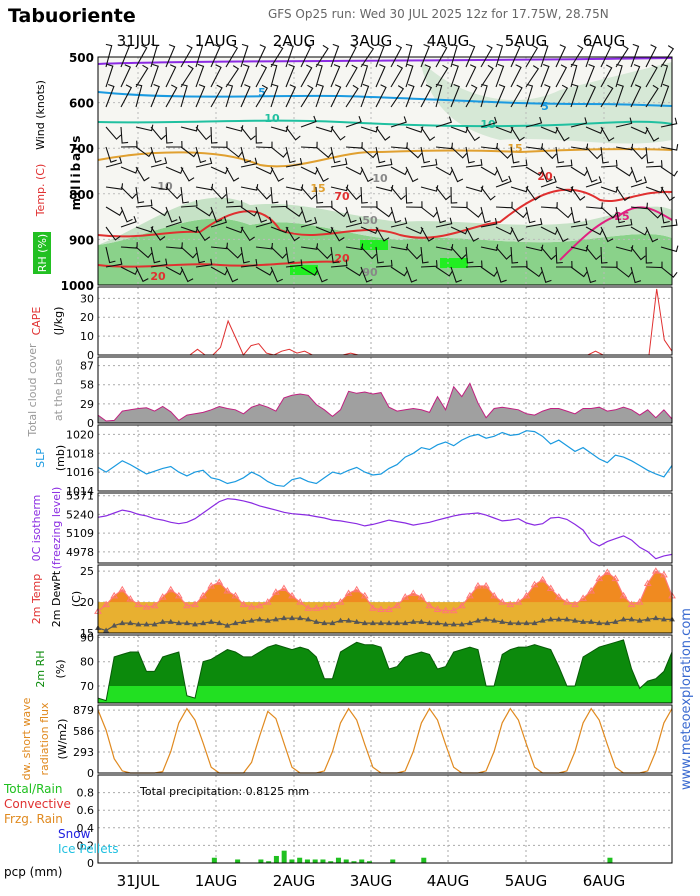 This screenshot has width=700, height=896. I want to click on contour-label: 20, so click(342, 258).